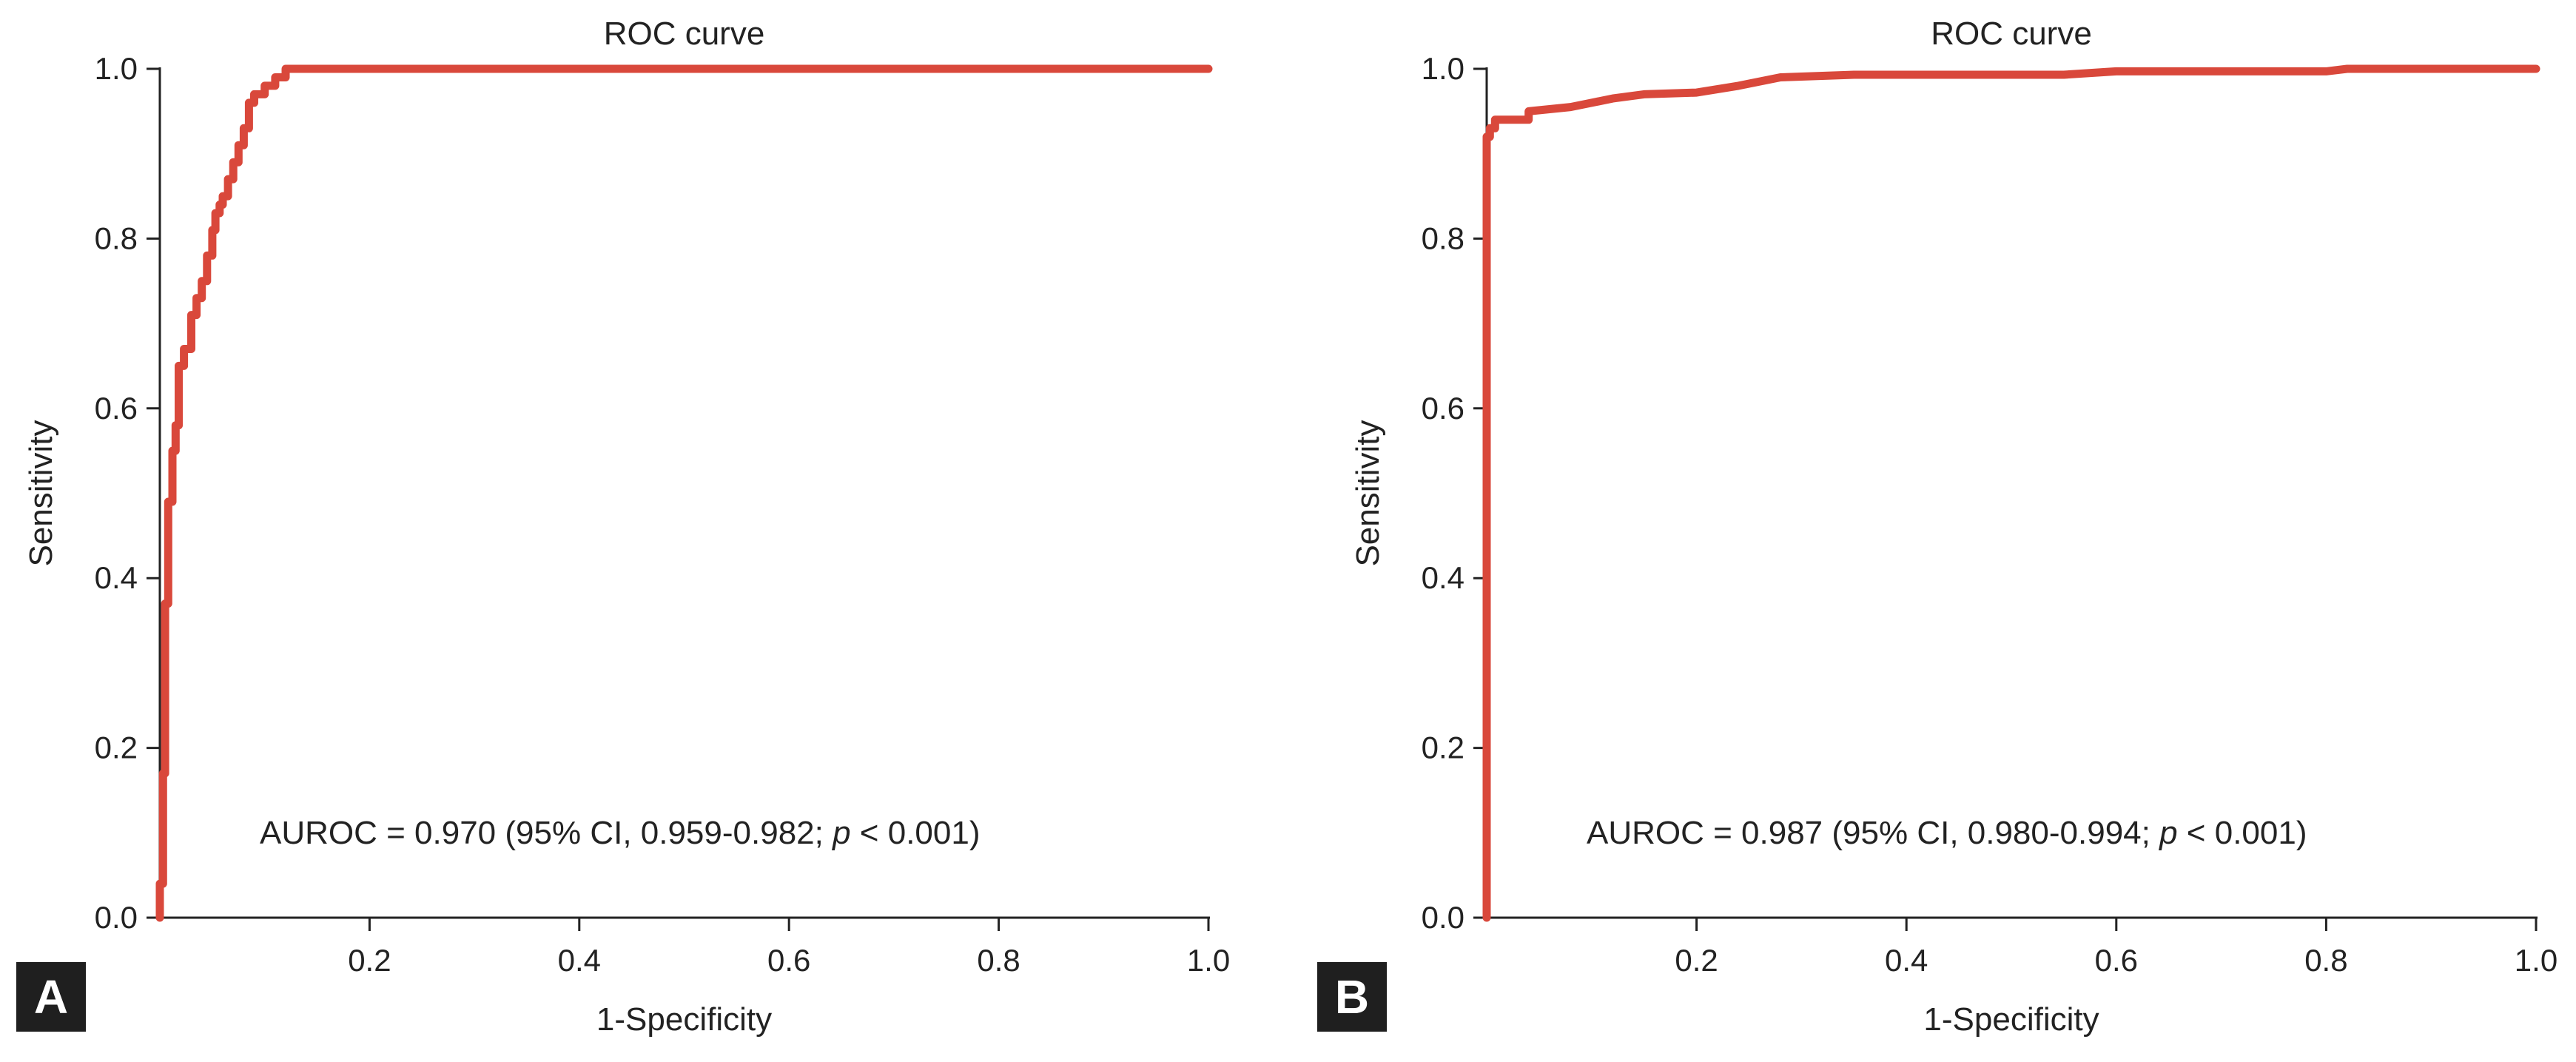 This screenshot has width=2576, height=1062. Describe the element at coordinates (546, 833) in the screenshot. I see `auroc-text: AUROC = 0.970 (95% CI, 0.959-0.982;` at that location.